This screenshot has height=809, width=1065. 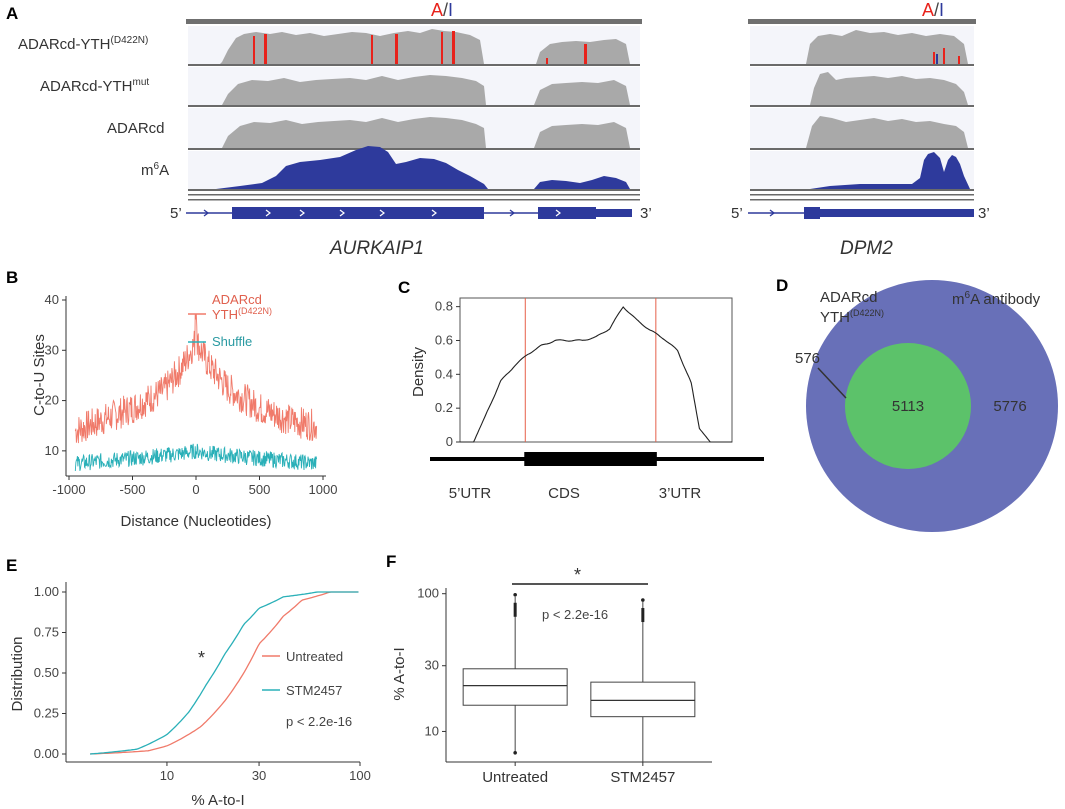 What do you see at coordinates (391, 561) in the screenshot?
I see `panel-f-label: F` at bounding box center [391, 561].